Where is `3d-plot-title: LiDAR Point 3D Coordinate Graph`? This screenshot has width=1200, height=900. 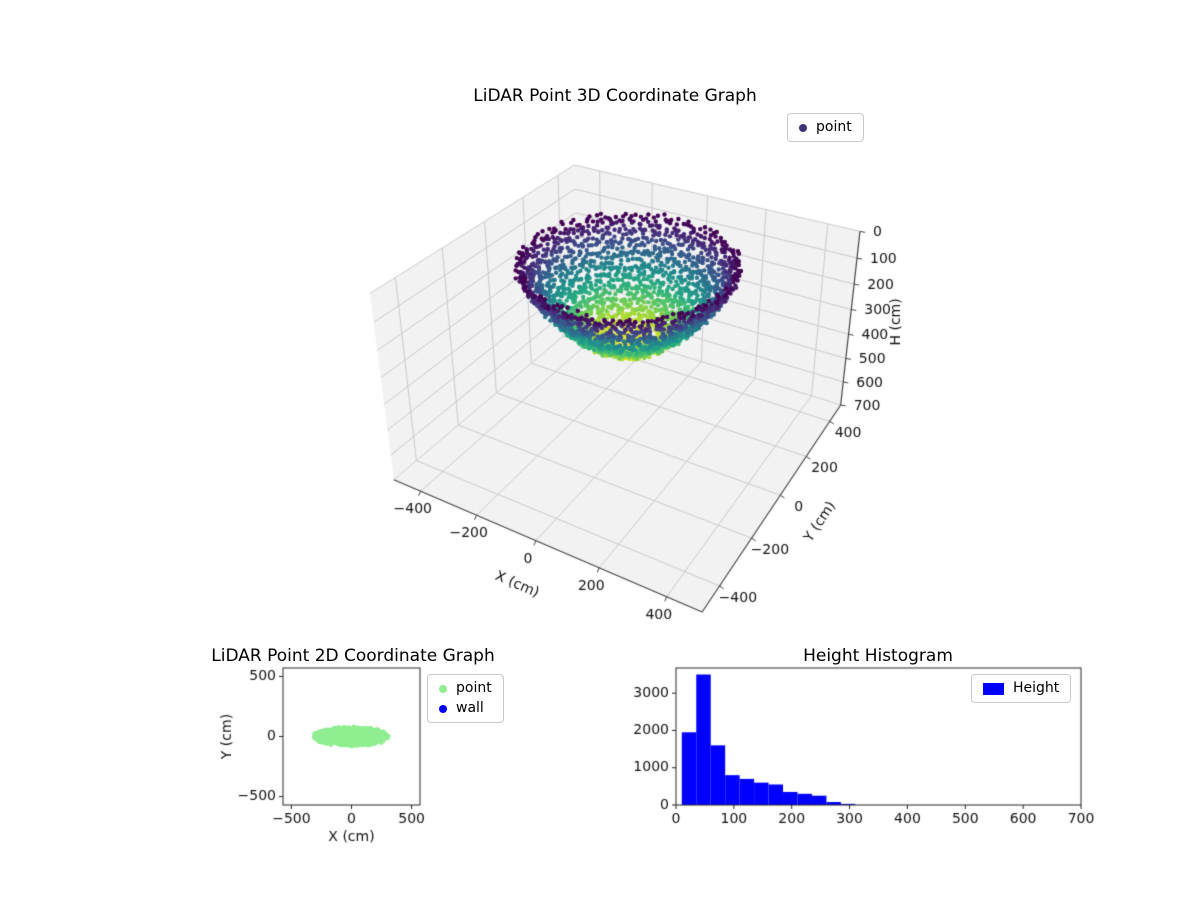 3d-plot-title: LiDAR Point 3D Coordinate Graph is located at coordinates (615, 96).